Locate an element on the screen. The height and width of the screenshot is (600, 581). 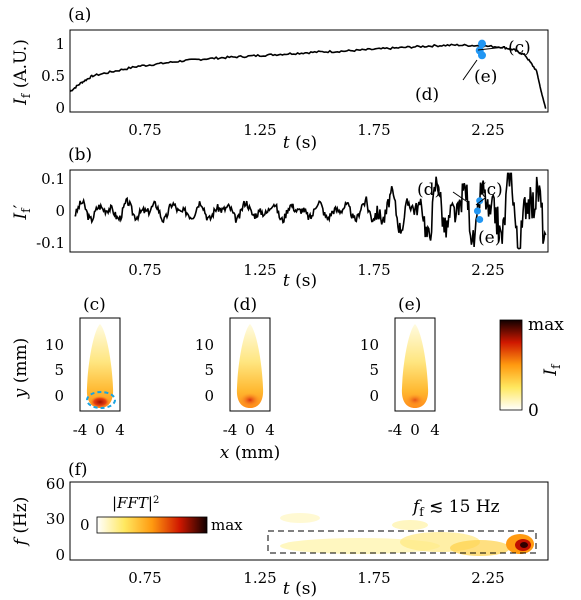
flame-e-image is located at coordinates (415, 366).